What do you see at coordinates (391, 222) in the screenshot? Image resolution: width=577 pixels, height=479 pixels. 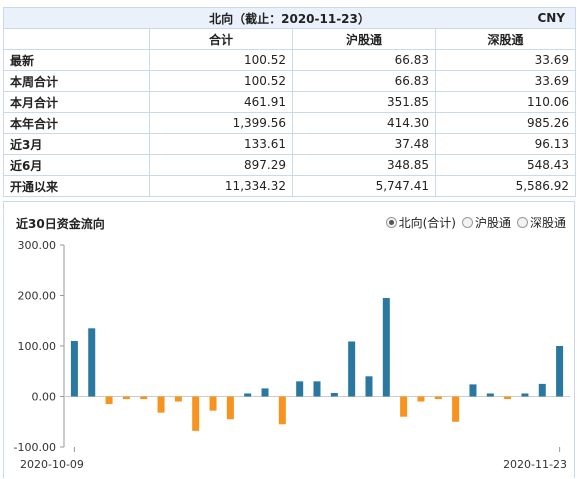 I see `radio-selected-icon` at bounding box center [391, 222].